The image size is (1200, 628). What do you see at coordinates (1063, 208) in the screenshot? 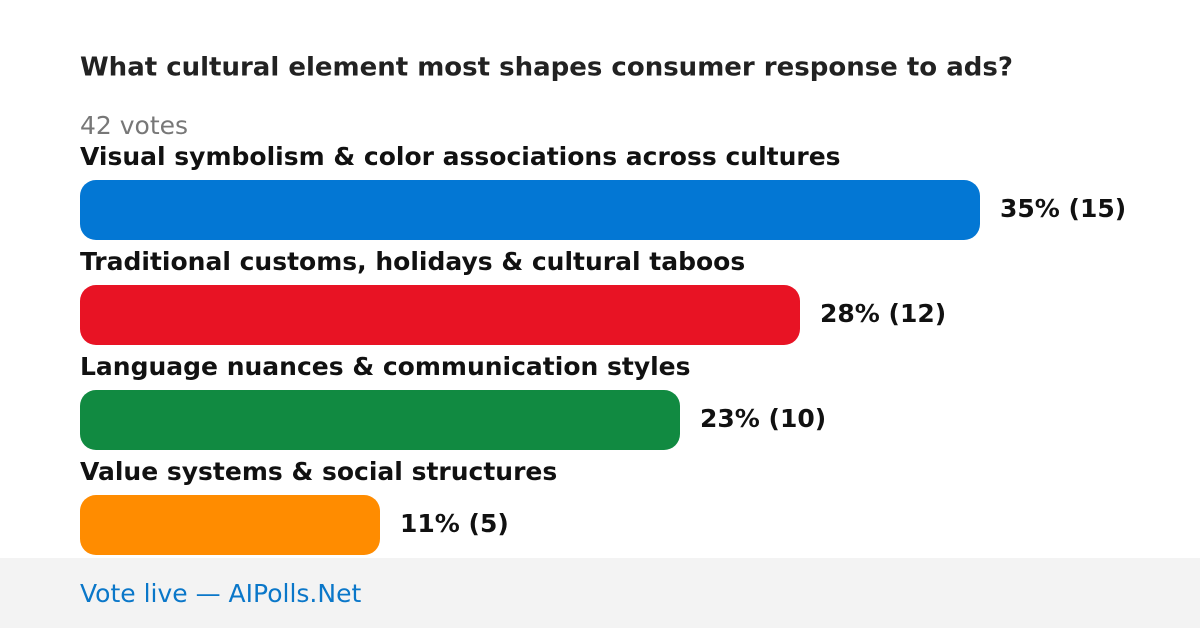
I see `value-label: 35% (15)` at bounding box center [1063, 208].